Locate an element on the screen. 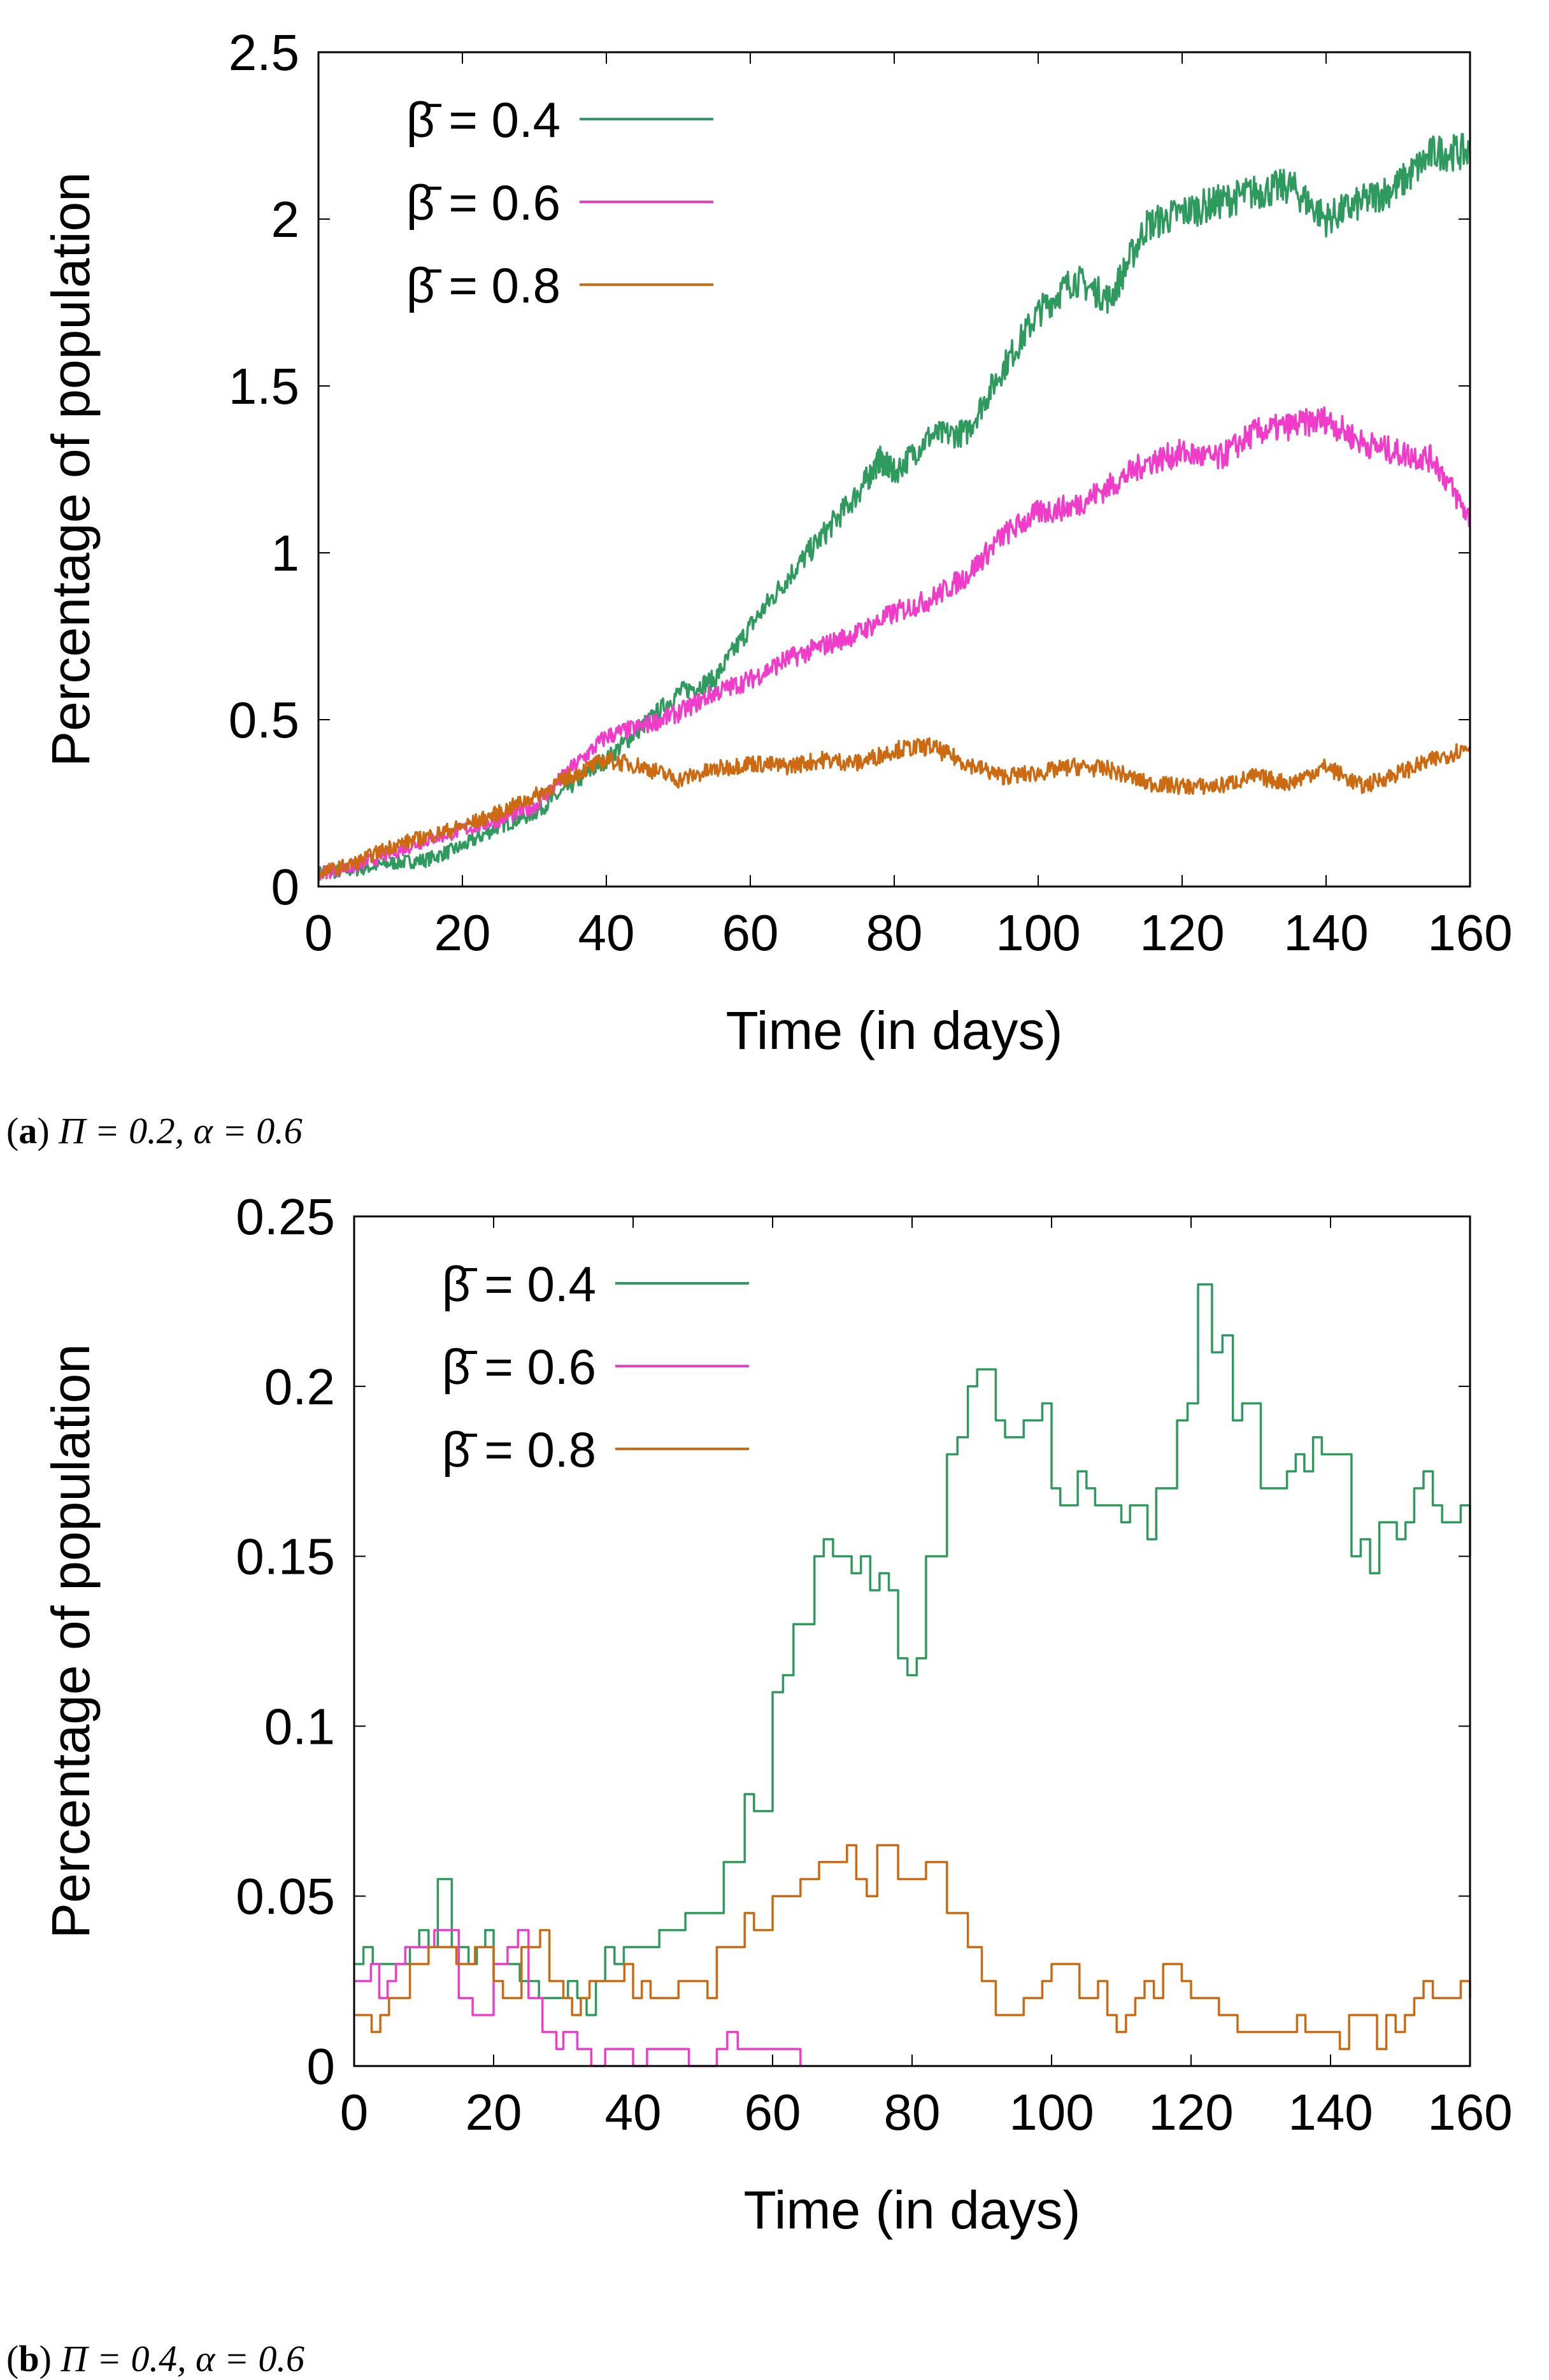  y-tick-label: 2.5 is located at coordinates (264, 53).